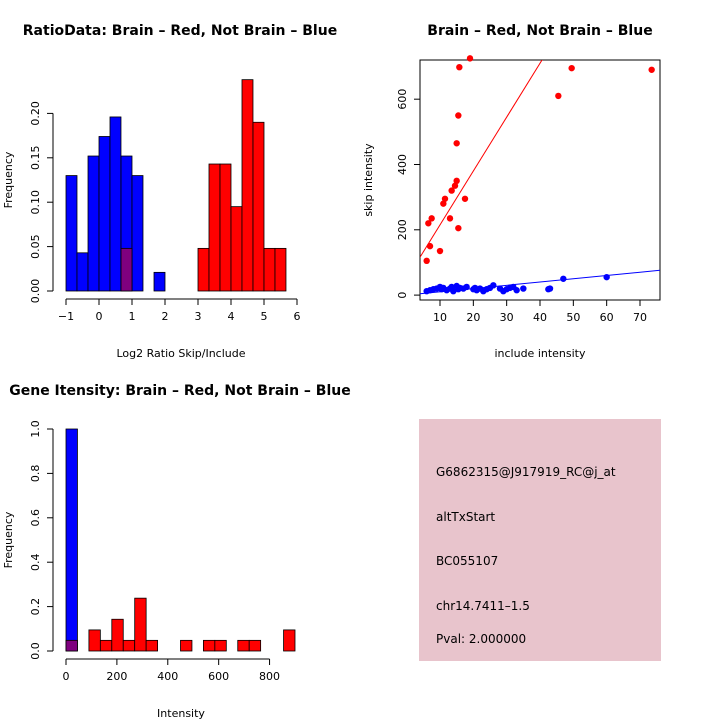  I want to click on ratio-histogram-xlabel: Log2 Ratio Skip/Include, so click(180, 353).